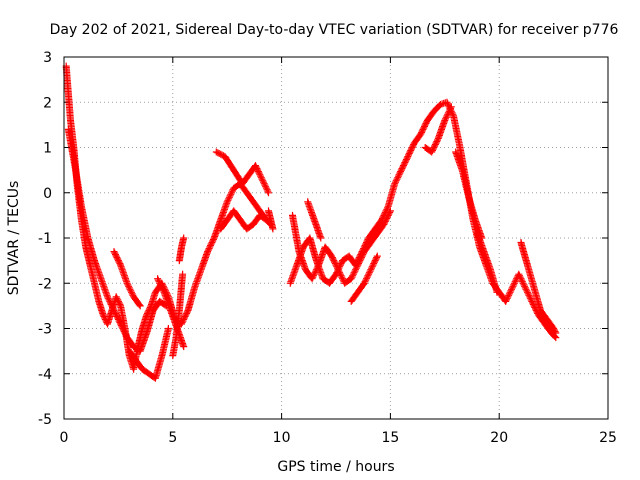 Image resolution: width=640 pixels, height=480 pixels. I want to click on y-tick-label: -5, so click(45, 420).